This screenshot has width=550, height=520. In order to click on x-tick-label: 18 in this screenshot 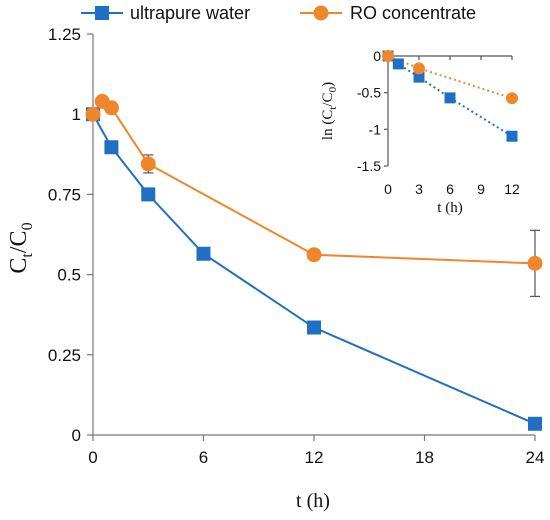, I will do `click(424, 457)`.